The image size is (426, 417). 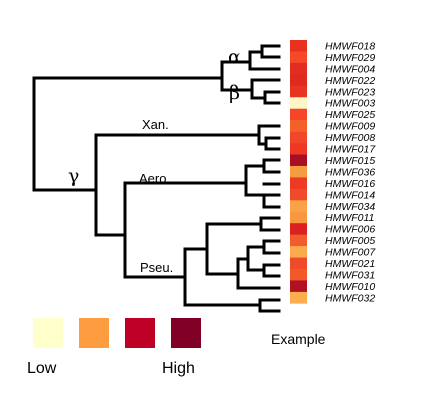 I want to click on legend-swatch-very-low, so click(x=48, y=333).